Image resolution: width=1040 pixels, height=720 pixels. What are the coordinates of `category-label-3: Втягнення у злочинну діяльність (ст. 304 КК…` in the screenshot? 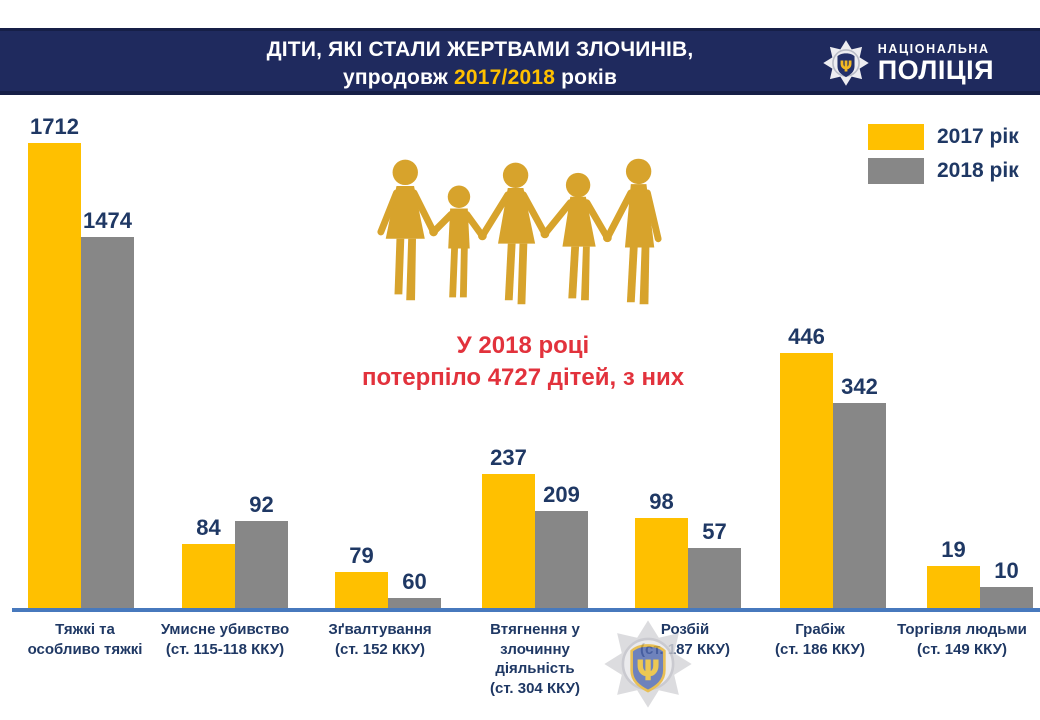 It's located at (535, 659).